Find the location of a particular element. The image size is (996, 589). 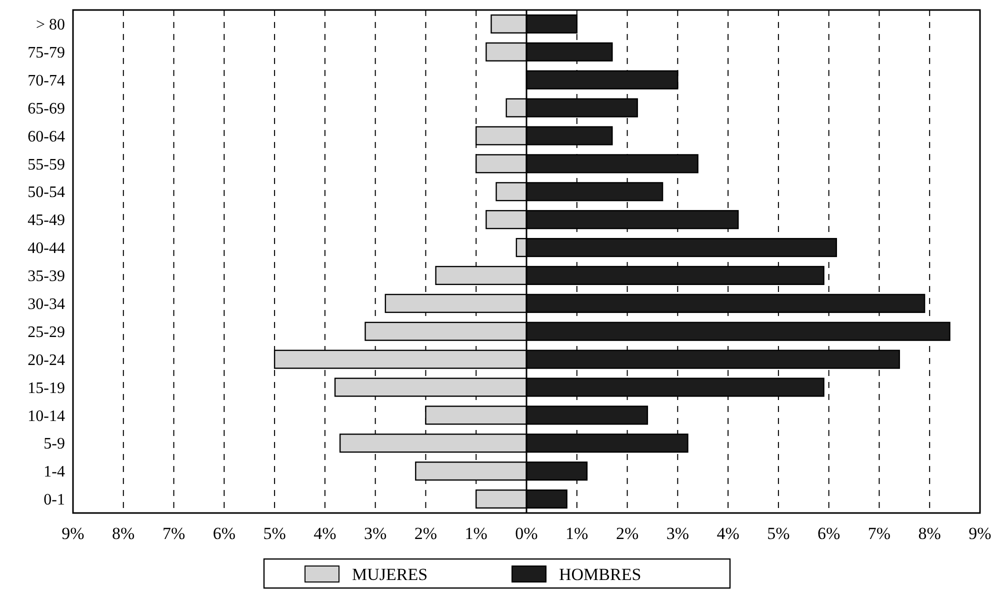

y-tick-label: 45-49 is located at coordinates (46, 221).